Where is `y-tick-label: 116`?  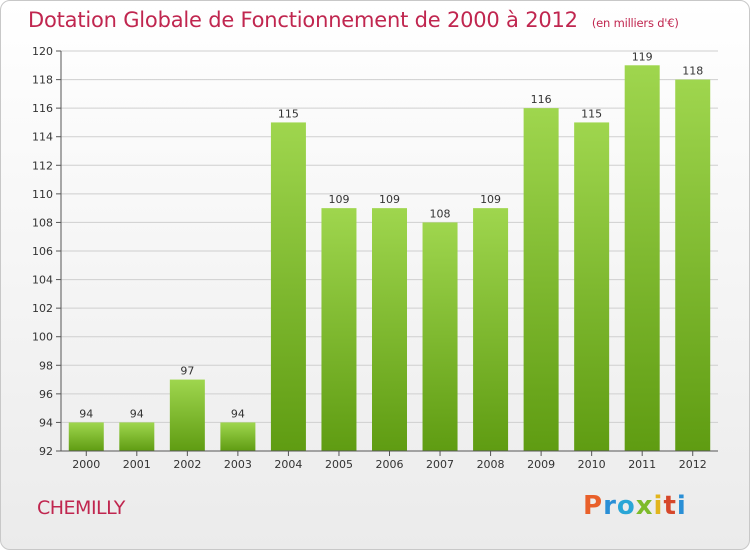
y-tick-label: 116 is located at coordinates (42, 108).